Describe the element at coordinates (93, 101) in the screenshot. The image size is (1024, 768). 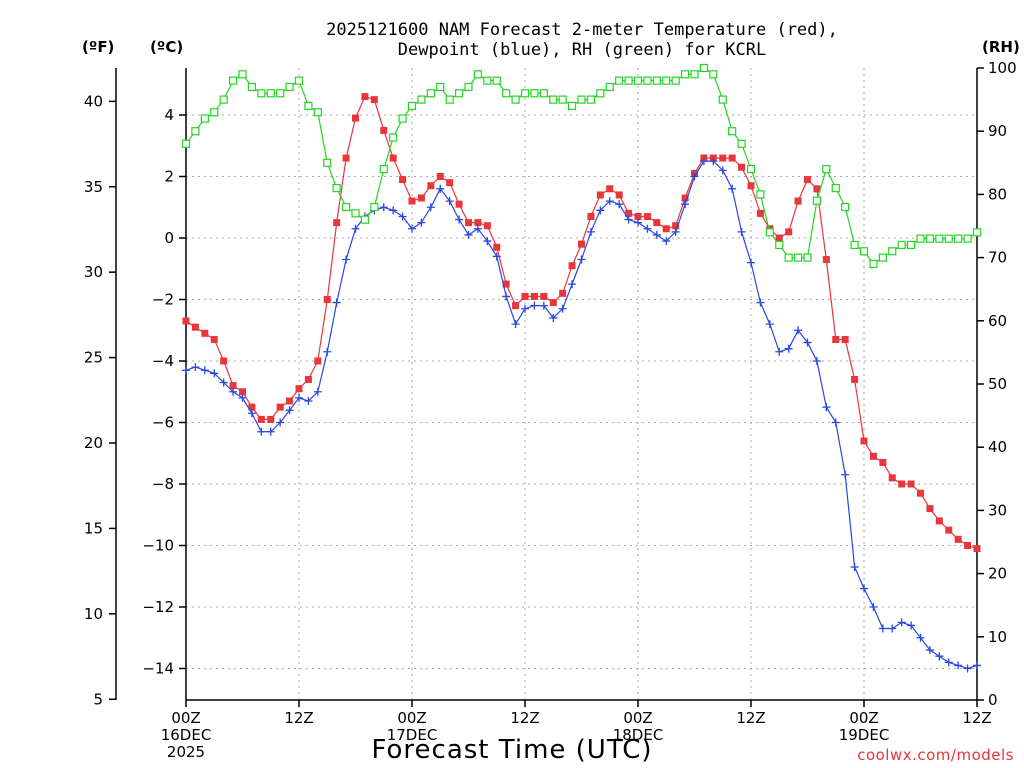
I see `fahrenheit-tick-label: 40` at that location.